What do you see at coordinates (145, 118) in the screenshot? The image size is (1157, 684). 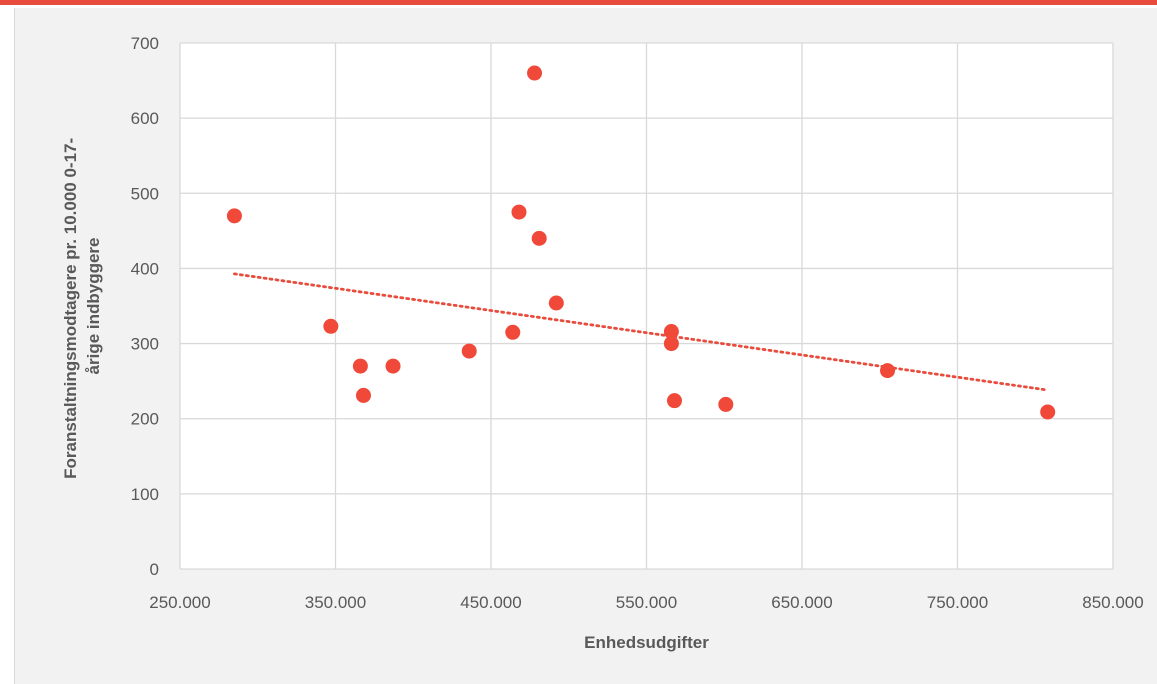 I see `y-tick-label: 600` at bounding box center [145, 118].